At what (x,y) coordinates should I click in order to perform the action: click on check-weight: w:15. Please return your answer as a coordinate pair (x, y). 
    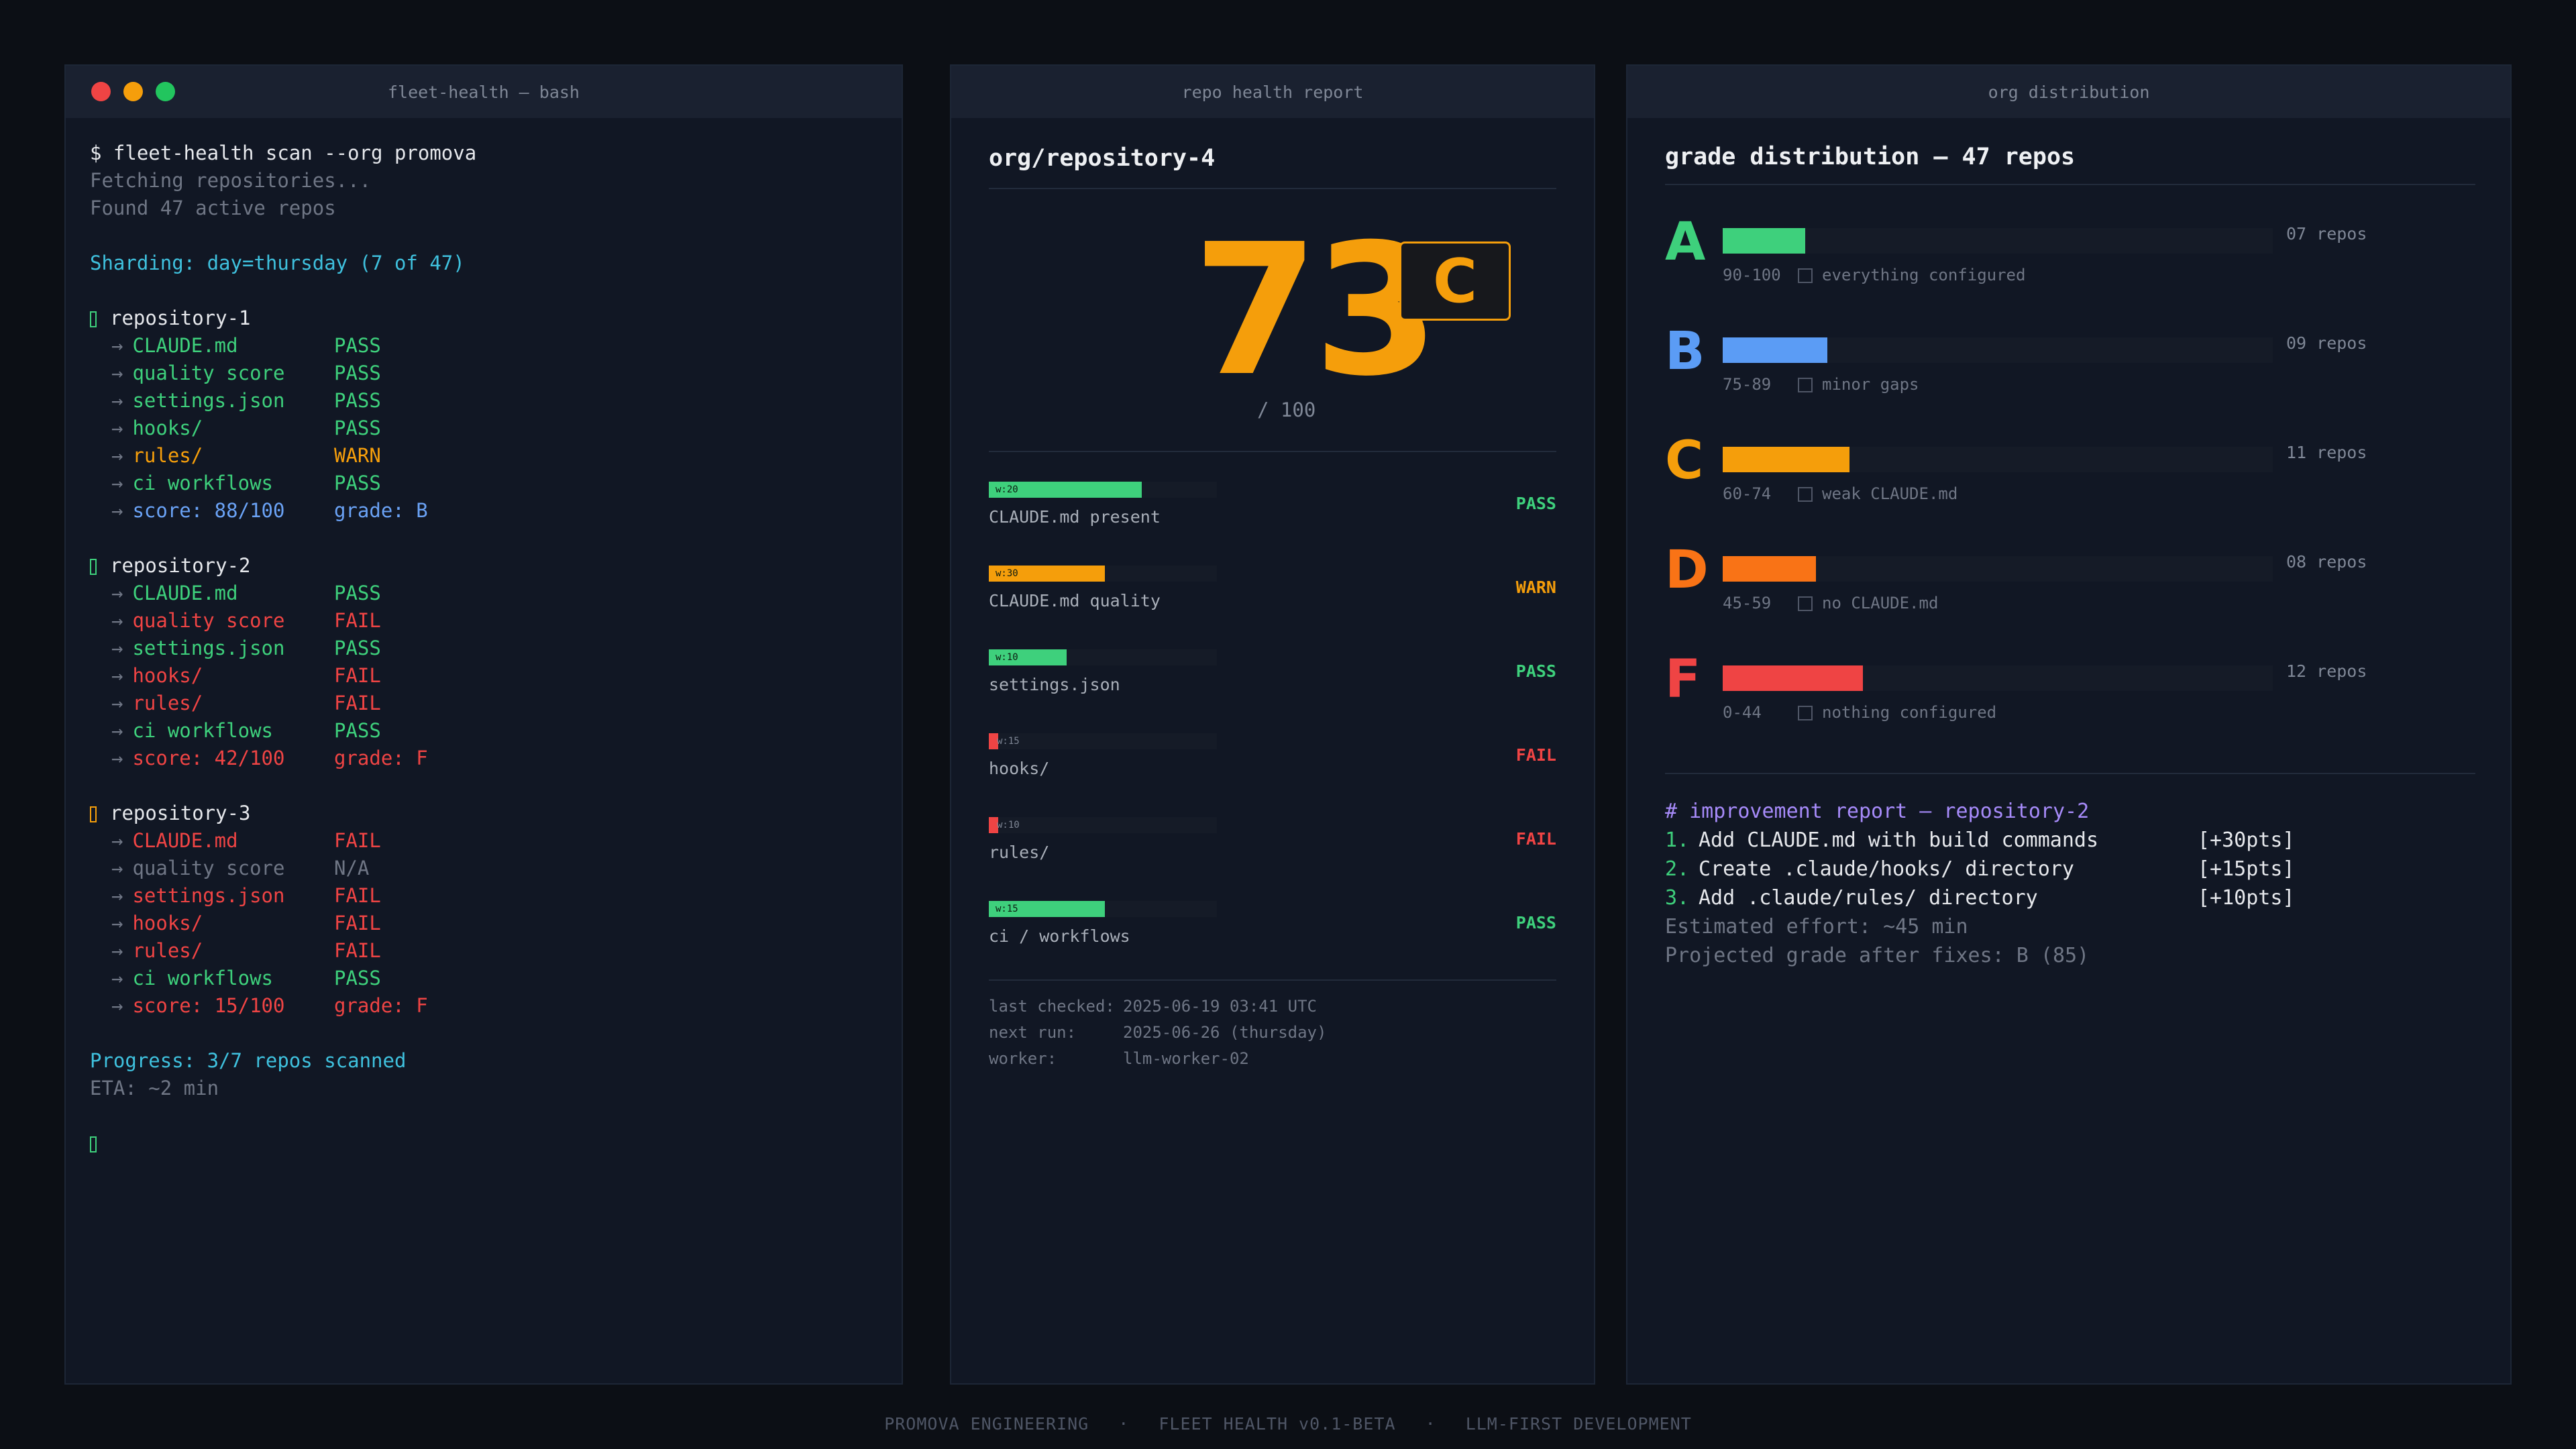
    Looking at the image, I should click on (1008, 741).